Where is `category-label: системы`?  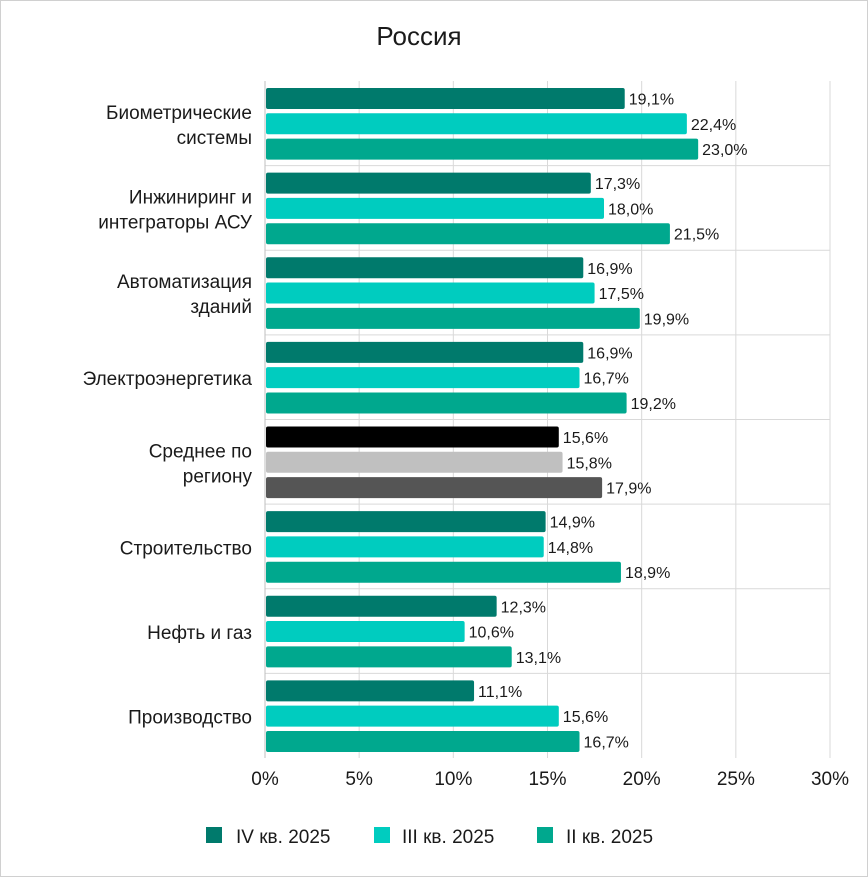
category-label: системы is located at coordinates (214, 138).